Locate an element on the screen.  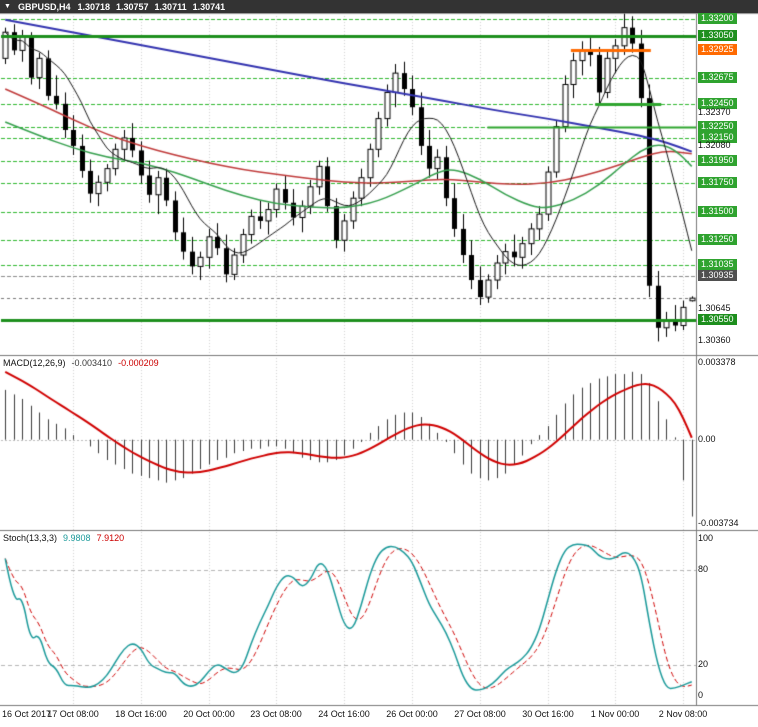
ohlc-close-value: 1.30741 is located at coordinates (209, 6).